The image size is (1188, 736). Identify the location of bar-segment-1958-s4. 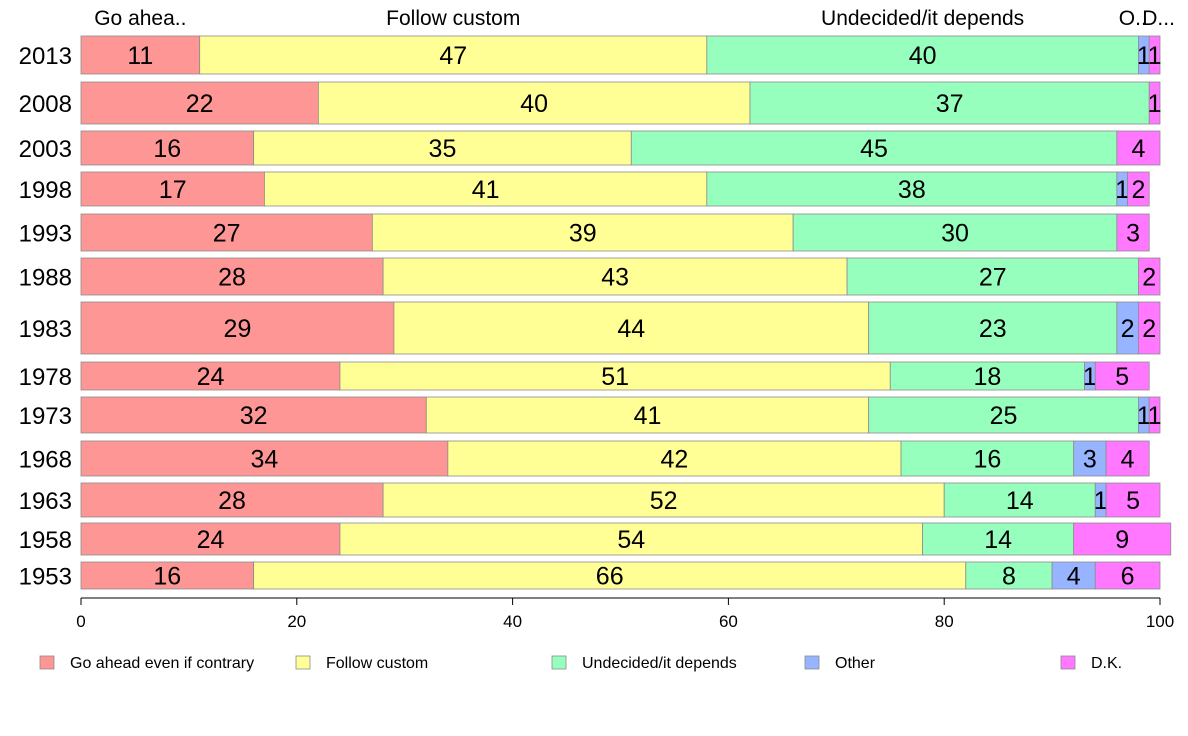
(1122, 539).